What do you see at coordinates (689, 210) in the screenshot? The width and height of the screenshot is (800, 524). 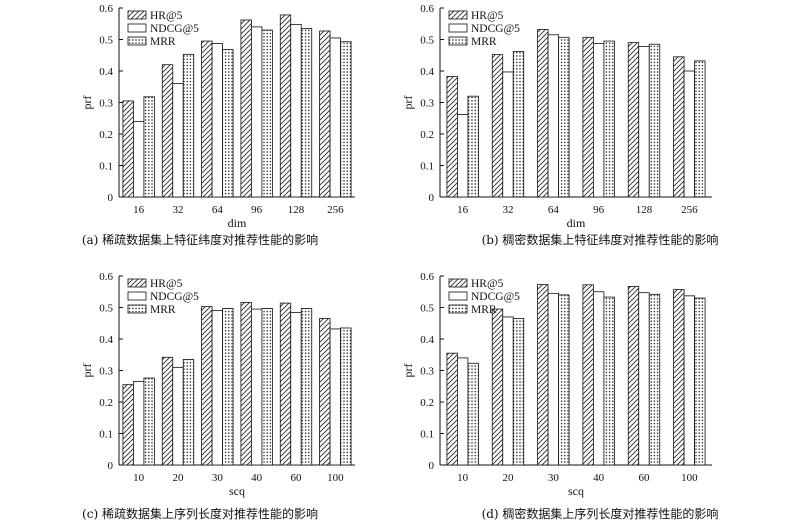 I see `x-tick-label: 256` at bounding box center [689, 210].